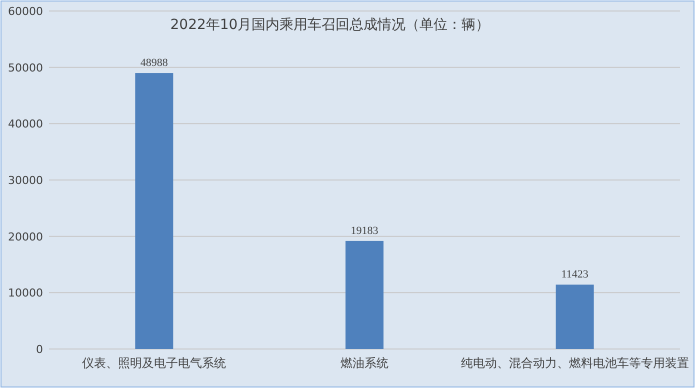 The width and height of the screenshot is (695, 388). Describe the element at coordinates (154, 63) in the screenshot. I see `data-label: 48988` at that location.